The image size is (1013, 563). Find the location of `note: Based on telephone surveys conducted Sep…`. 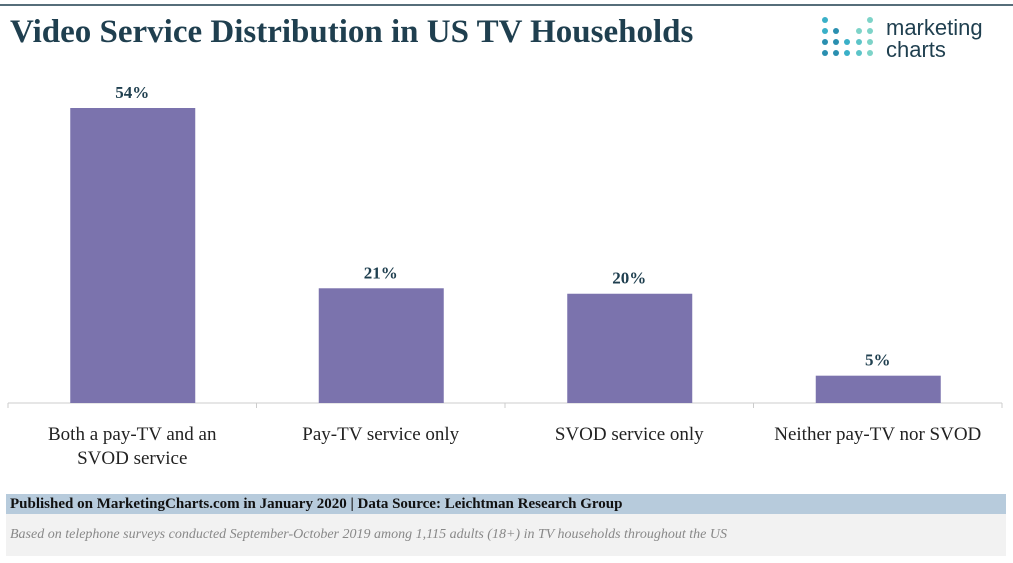

note: Based on telephone surveys conducted Sep… is located at coordinates (506, 535).